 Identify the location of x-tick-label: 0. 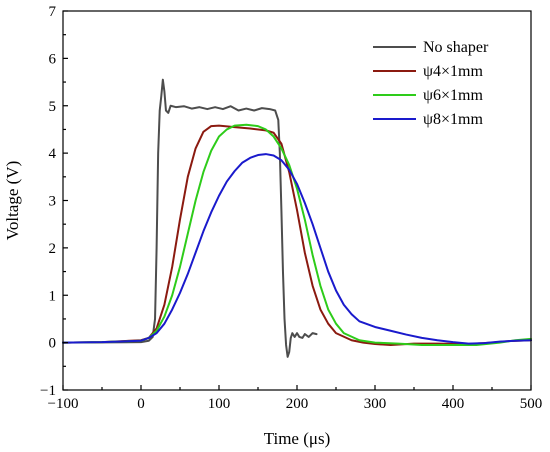
(141, 404).